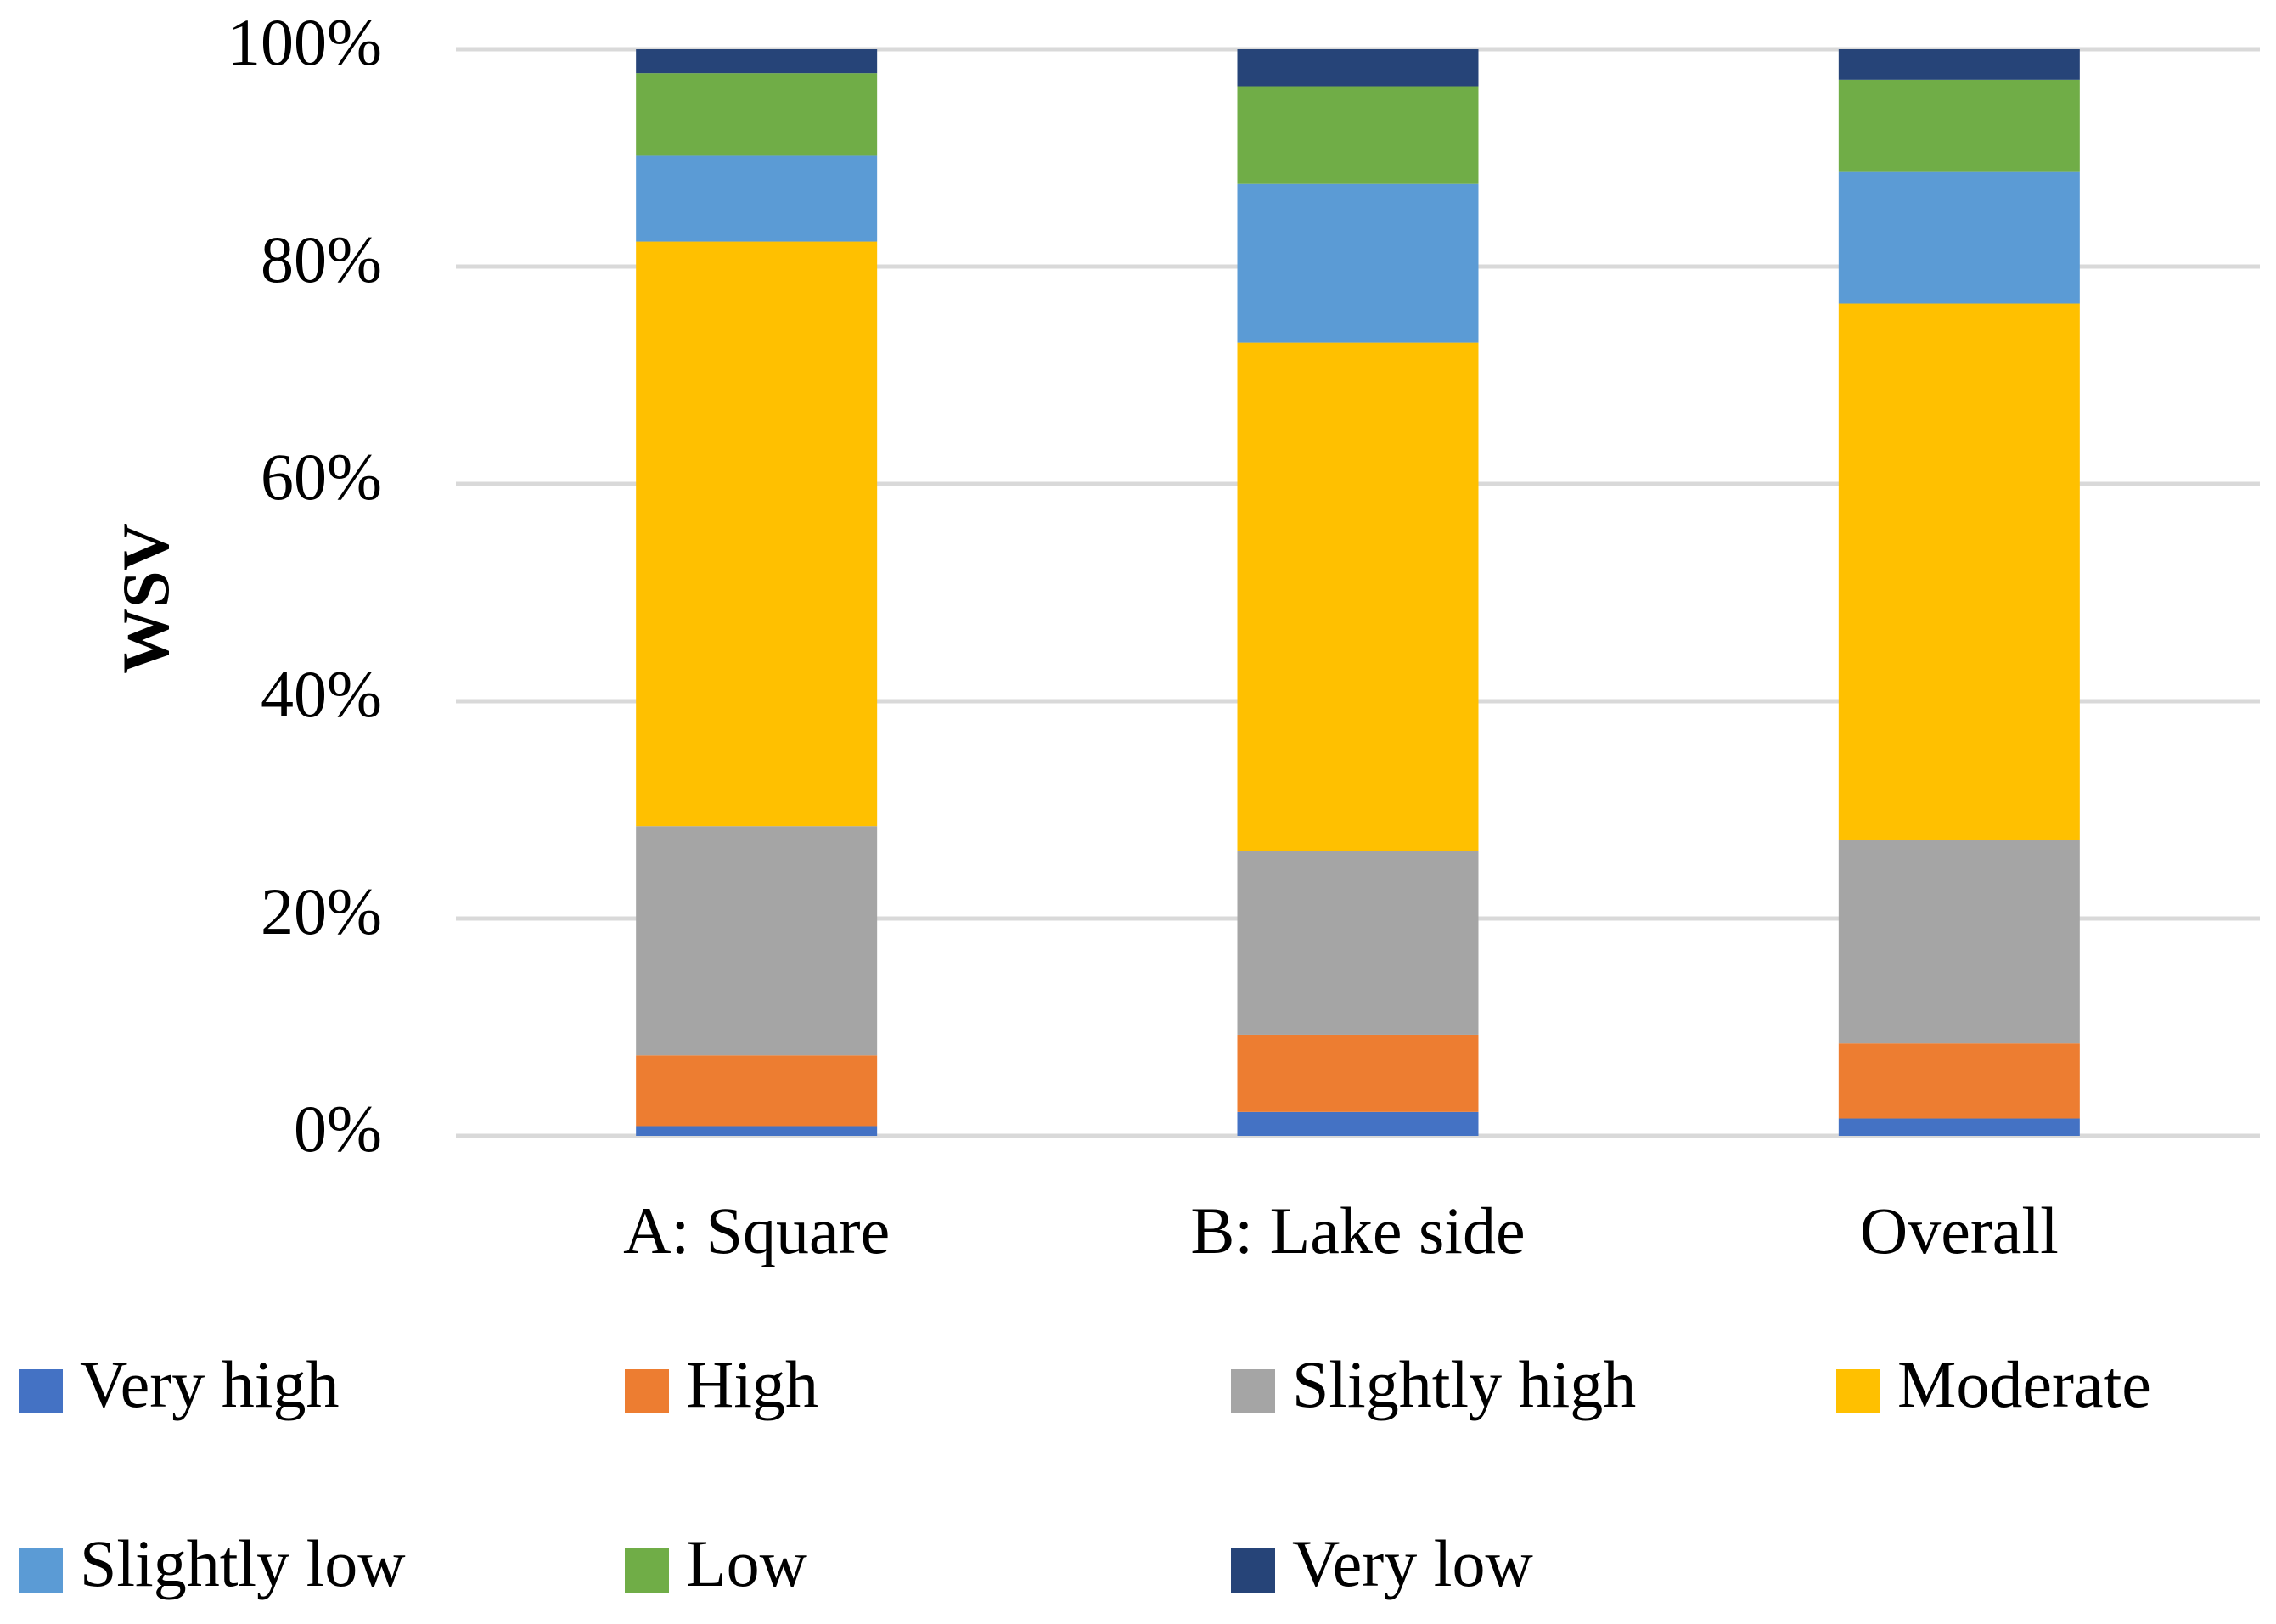 This screenshot has height=1624, width=2276. What do you see at coordinates (305, 42) in the screenshot?
I see `y-tick-label: 100%` at bounding box center [305, 42].